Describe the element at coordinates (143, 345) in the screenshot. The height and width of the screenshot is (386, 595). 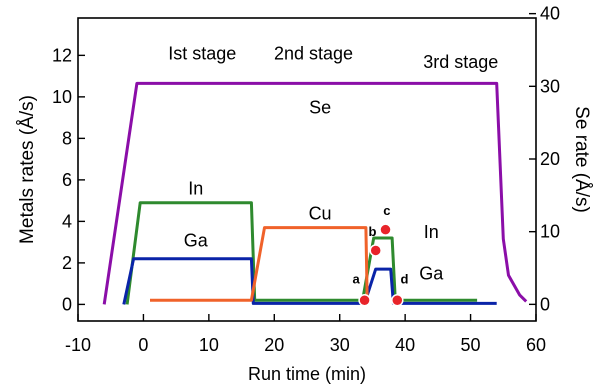
I see `x-tick-label: 0` at that location.